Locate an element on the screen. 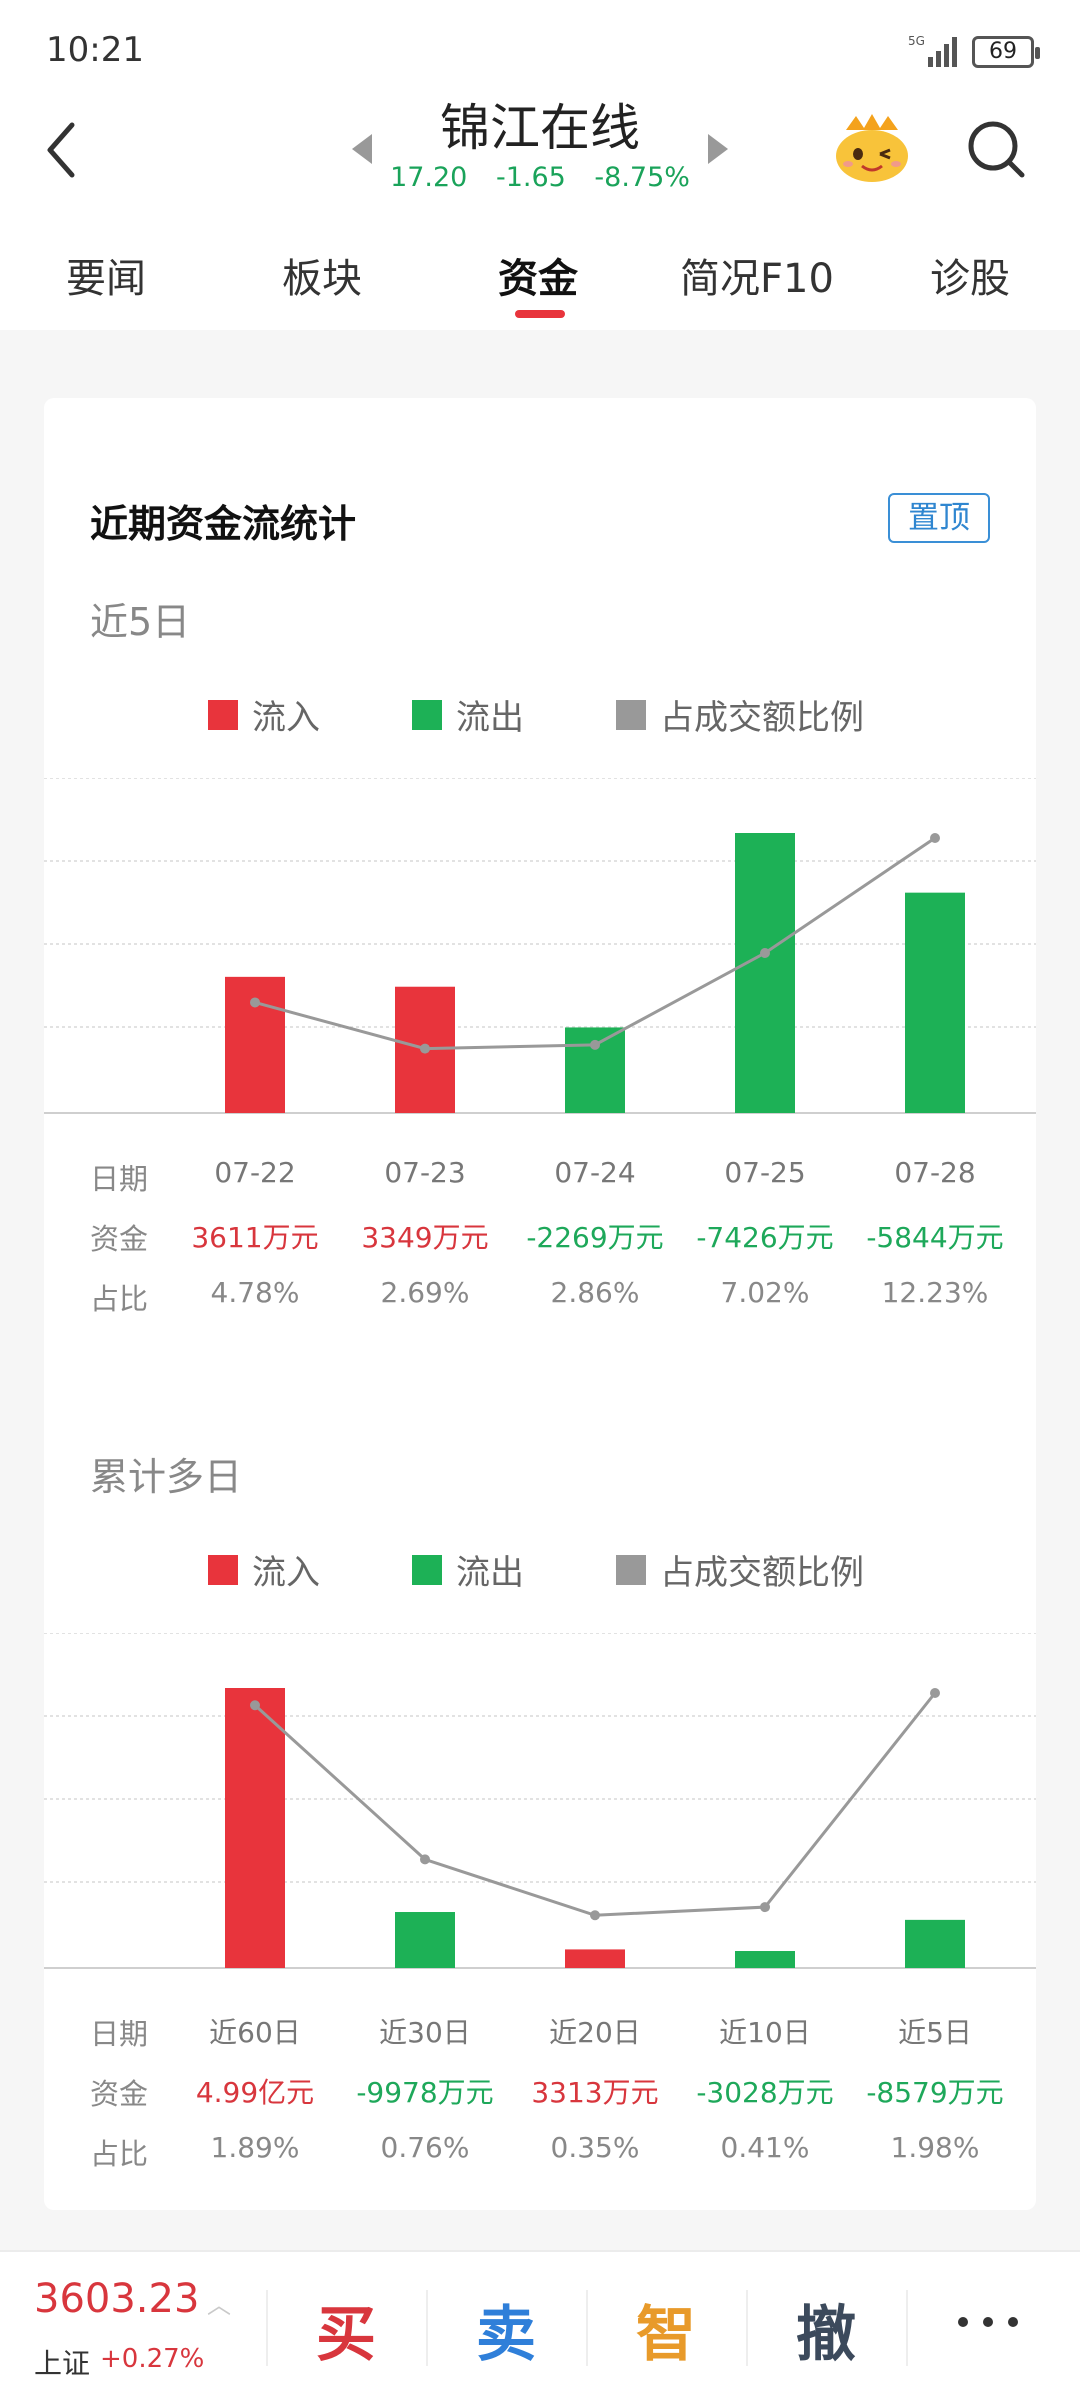  more-dots-icon is located at coordinates (988, 2322).